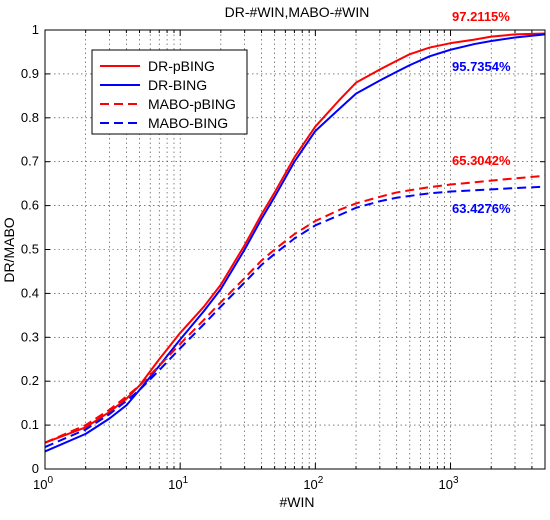 This screenshot has height=520, width=550. Describe the element at coordinates (192, 104) in the screenshot. I see `legend-label-mabo-pbing: MABO-pBING` at that location.